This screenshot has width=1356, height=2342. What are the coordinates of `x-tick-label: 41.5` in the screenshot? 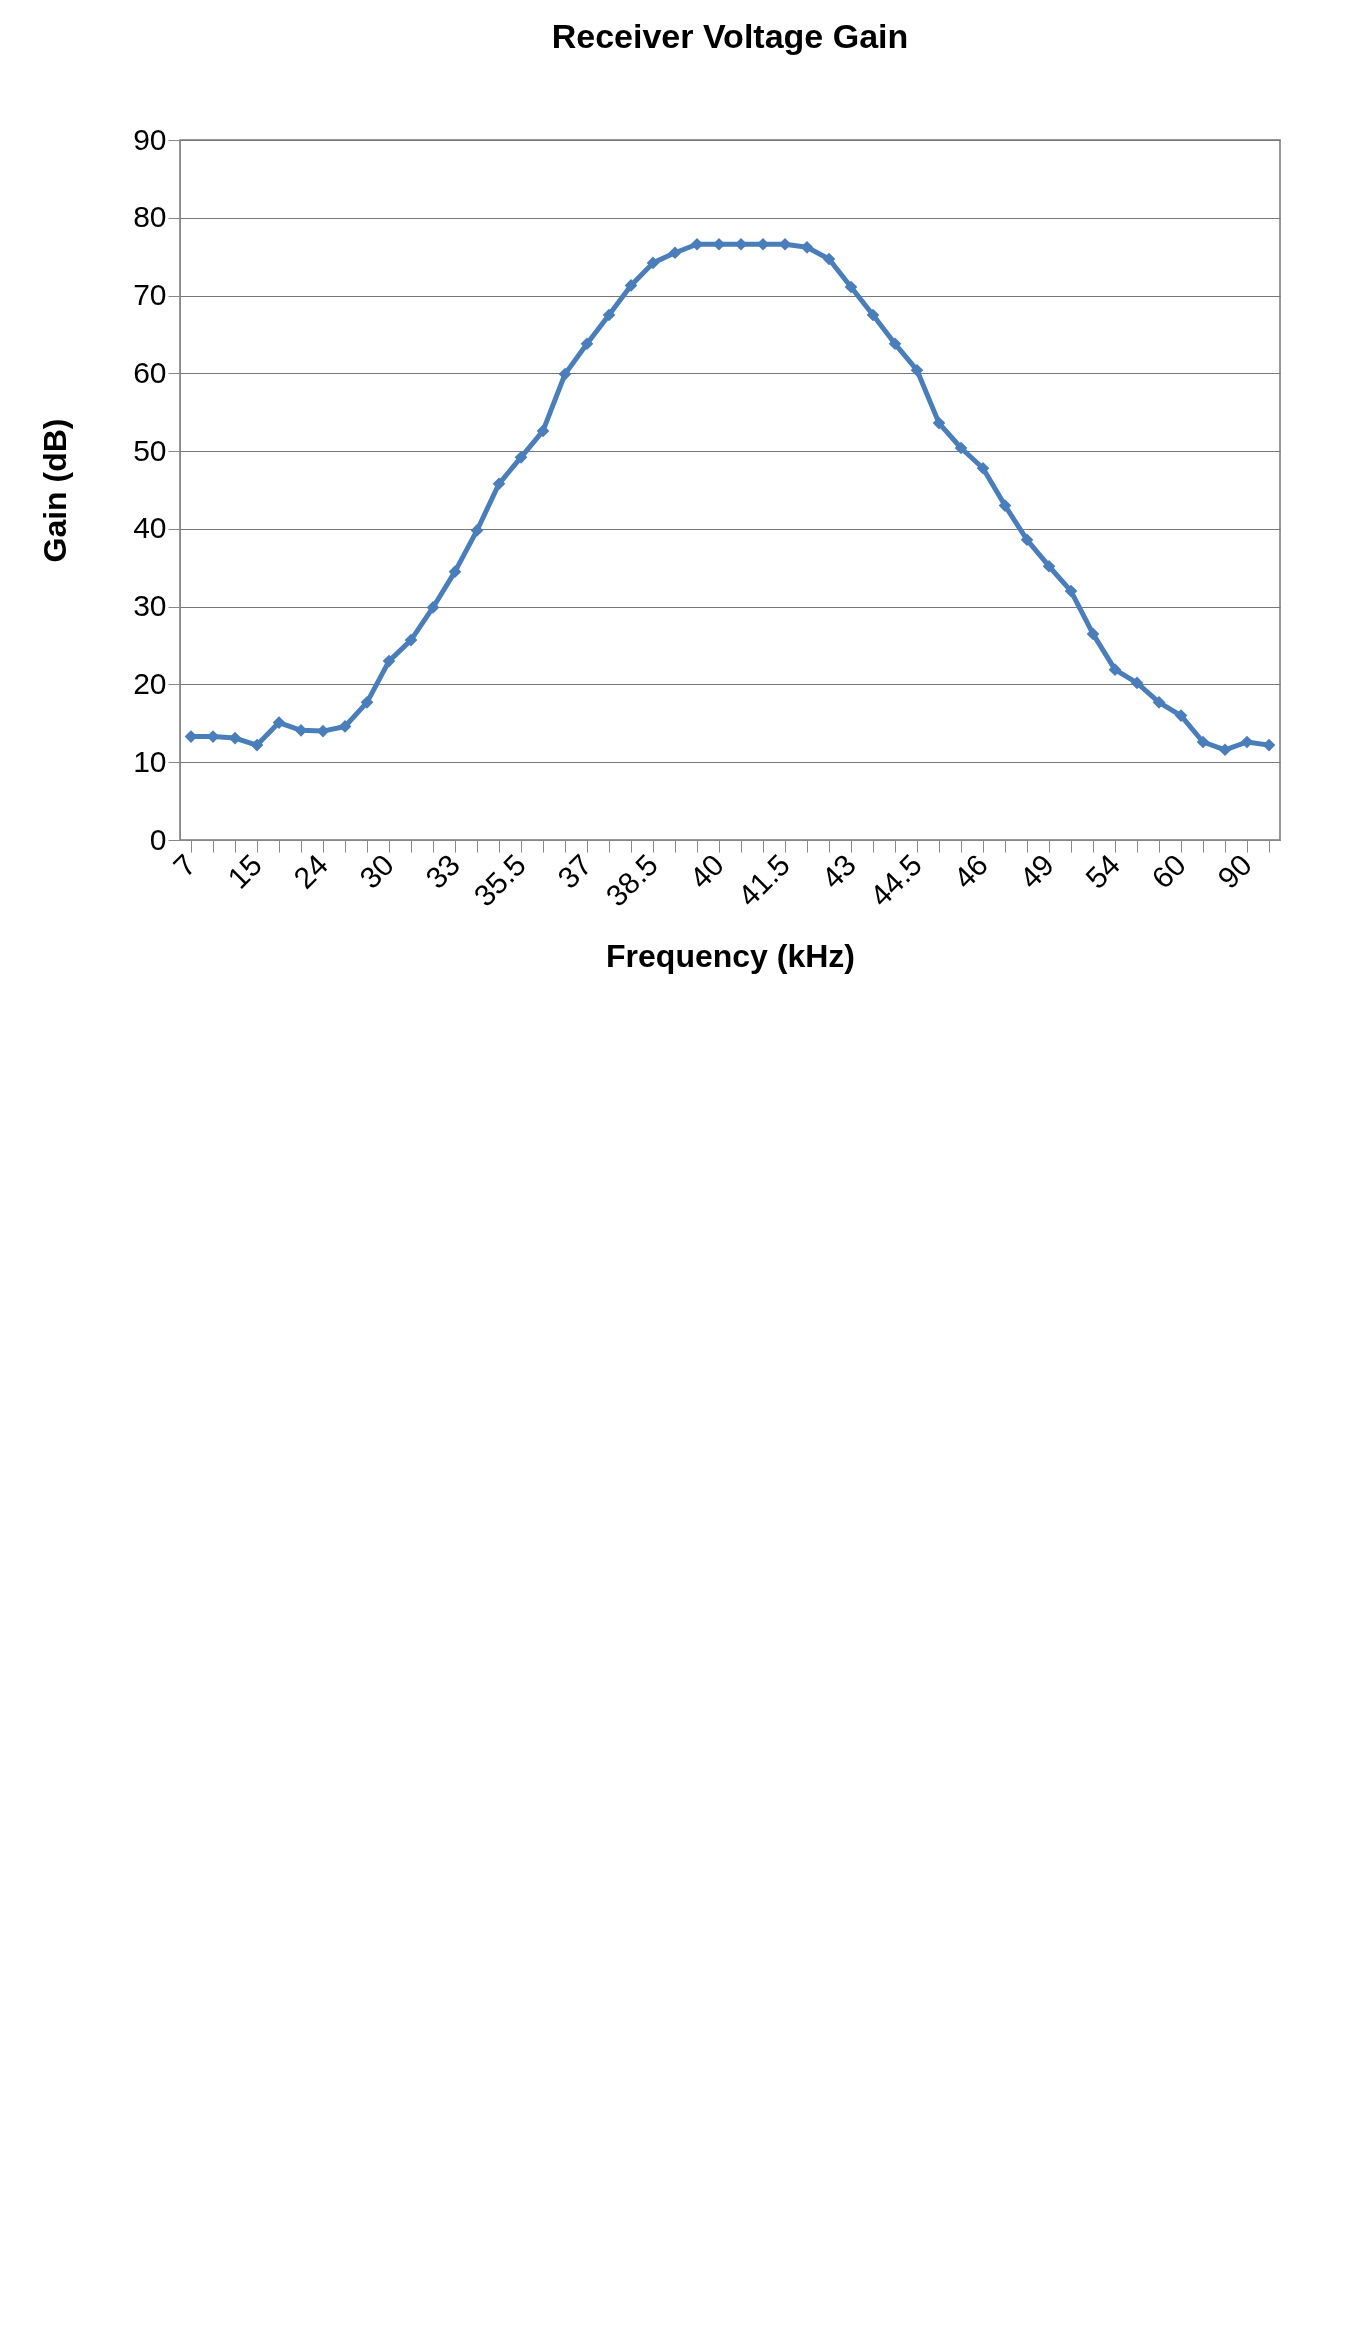 It's located at (764, 880).